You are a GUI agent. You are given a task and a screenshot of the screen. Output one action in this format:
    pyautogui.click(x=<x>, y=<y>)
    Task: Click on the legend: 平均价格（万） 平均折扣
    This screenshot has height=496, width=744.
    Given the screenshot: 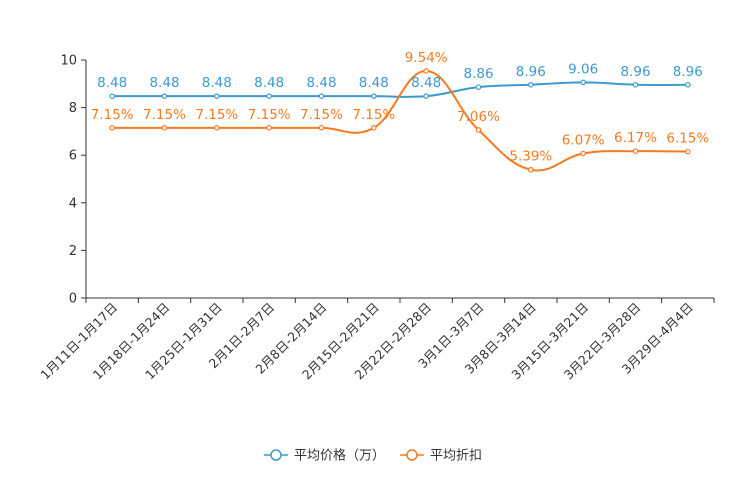 What is the action you would take?
    pyautogui.click(x=373, y=456)
    